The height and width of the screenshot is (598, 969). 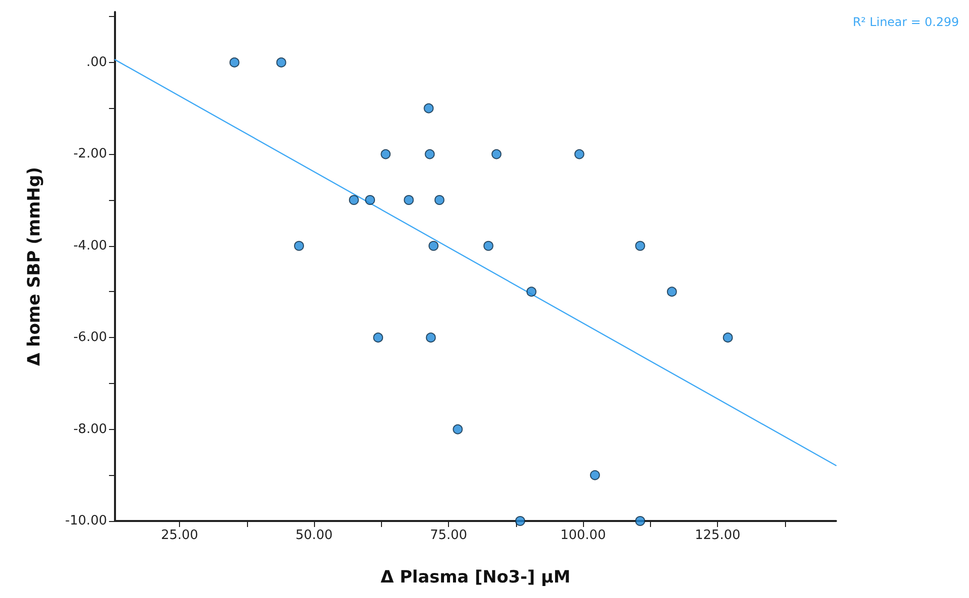 I want to click on y-tick-label: -6.00, so click(x=90, y=338).